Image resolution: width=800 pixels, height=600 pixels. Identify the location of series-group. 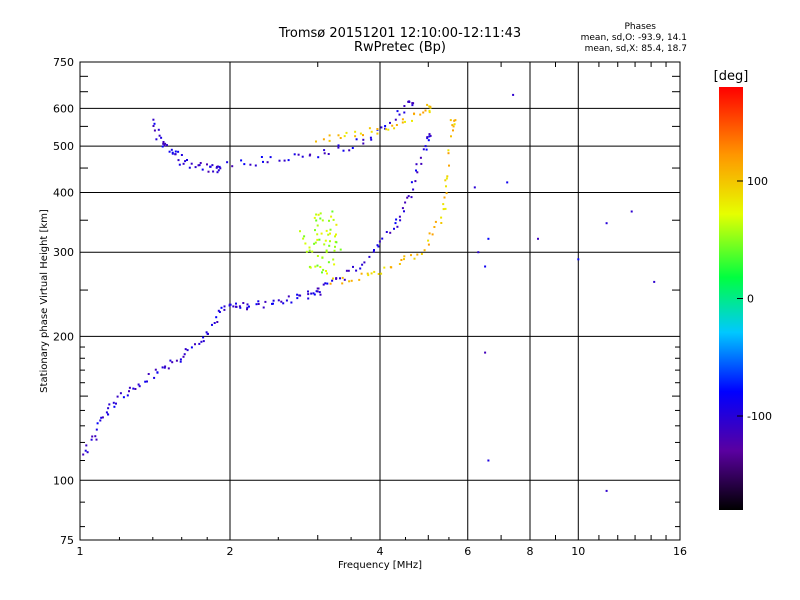
(393, 202).